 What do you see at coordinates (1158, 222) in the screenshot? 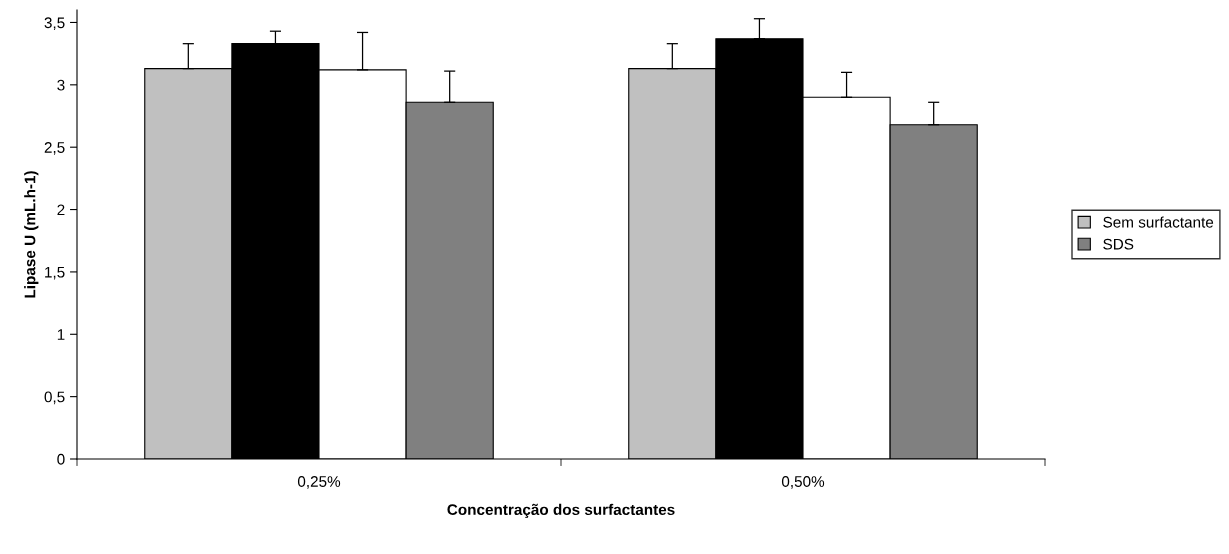
I see `legend-label: Sem surfactante` at bounding box center [1158, 222].